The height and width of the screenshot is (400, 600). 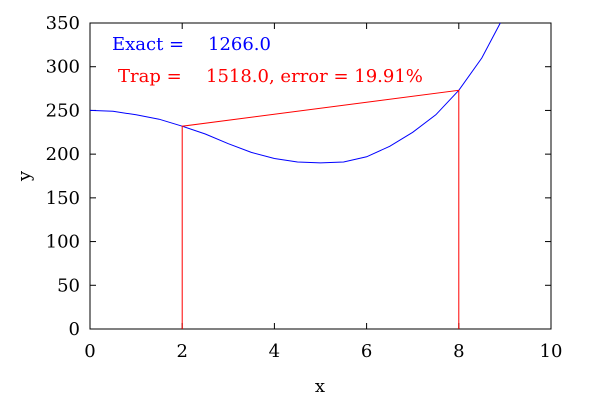 I want to click on x-tick-label: 4, so click(x=274, y=351).